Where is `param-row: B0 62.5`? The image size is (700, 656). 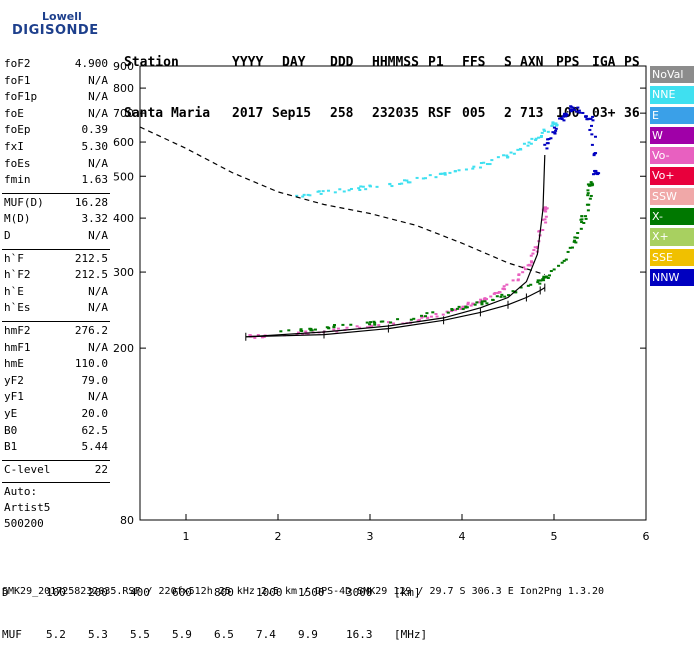
param-row: B0 62.5 is located at coordinates (56, 432).